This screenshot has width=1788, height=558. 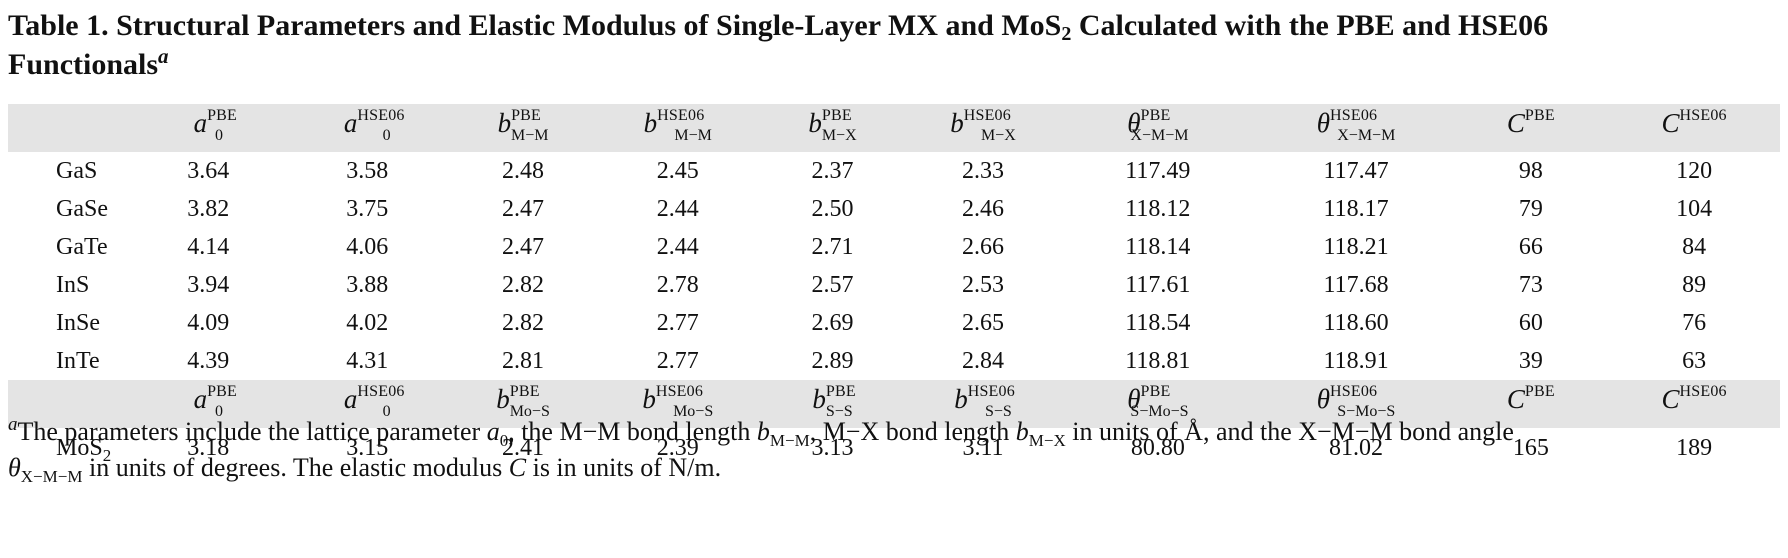 I want to click on header-symbol: bPBEMo−S, so click(x=523, y=401).